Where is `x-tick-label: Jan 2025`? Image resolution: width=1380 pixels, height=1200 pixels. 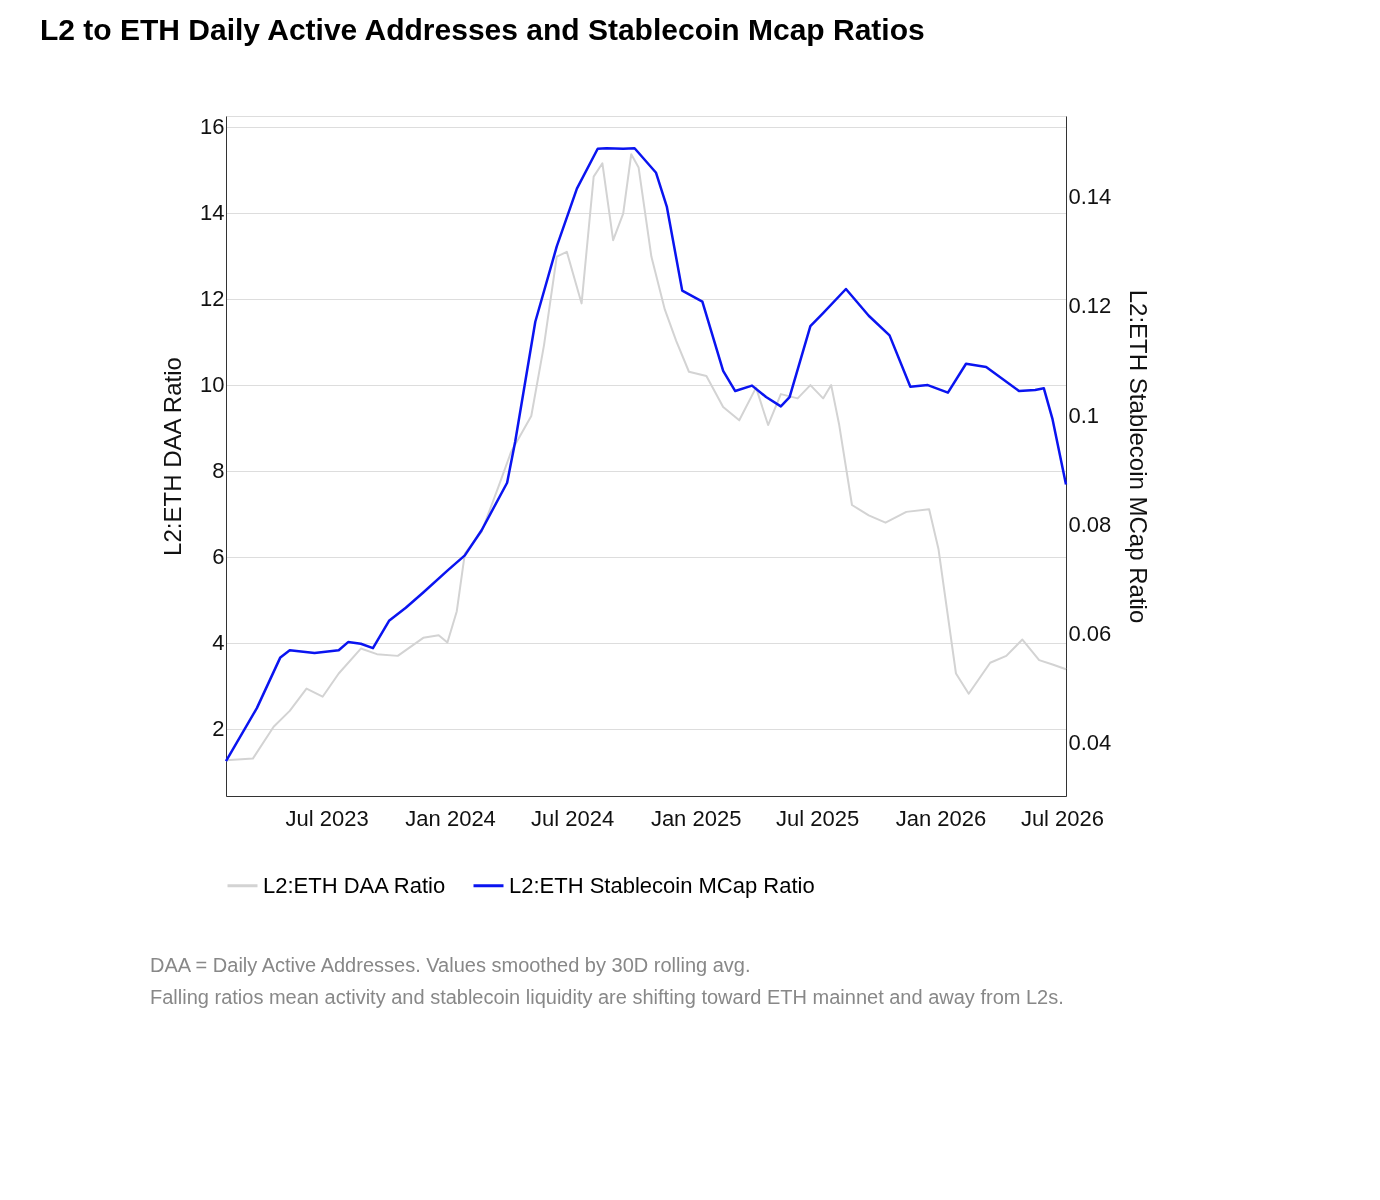
x-tick-label: Jan 2025 is located at coordinates (696, 818).